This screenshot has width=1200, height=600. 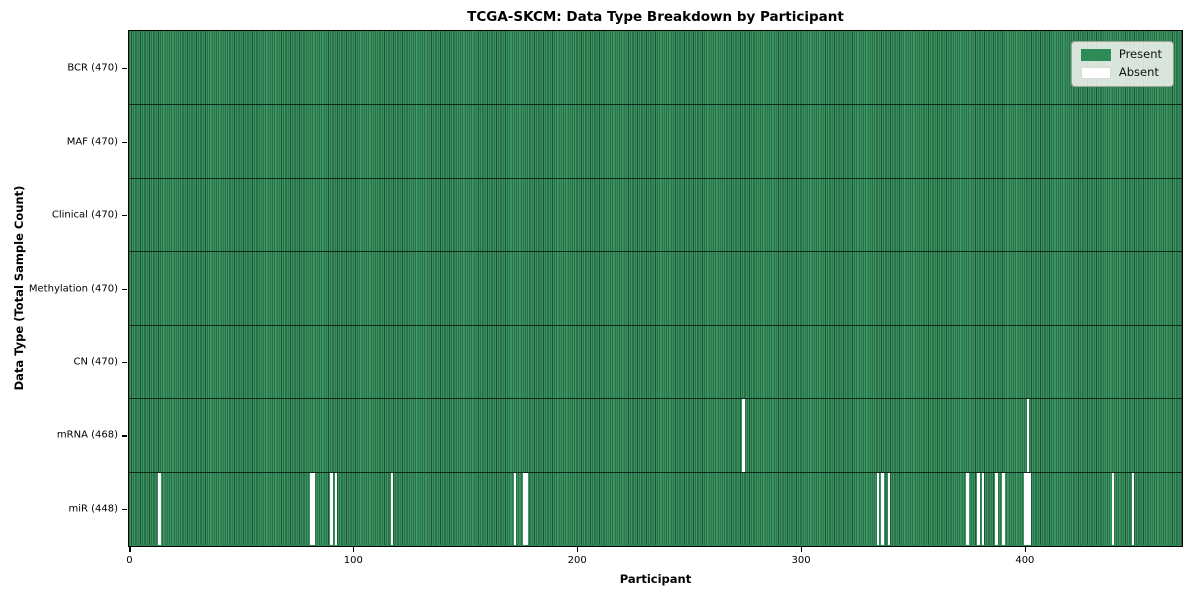 I want to click on legend-entry-present: Present, so click(x=1121, y=54).